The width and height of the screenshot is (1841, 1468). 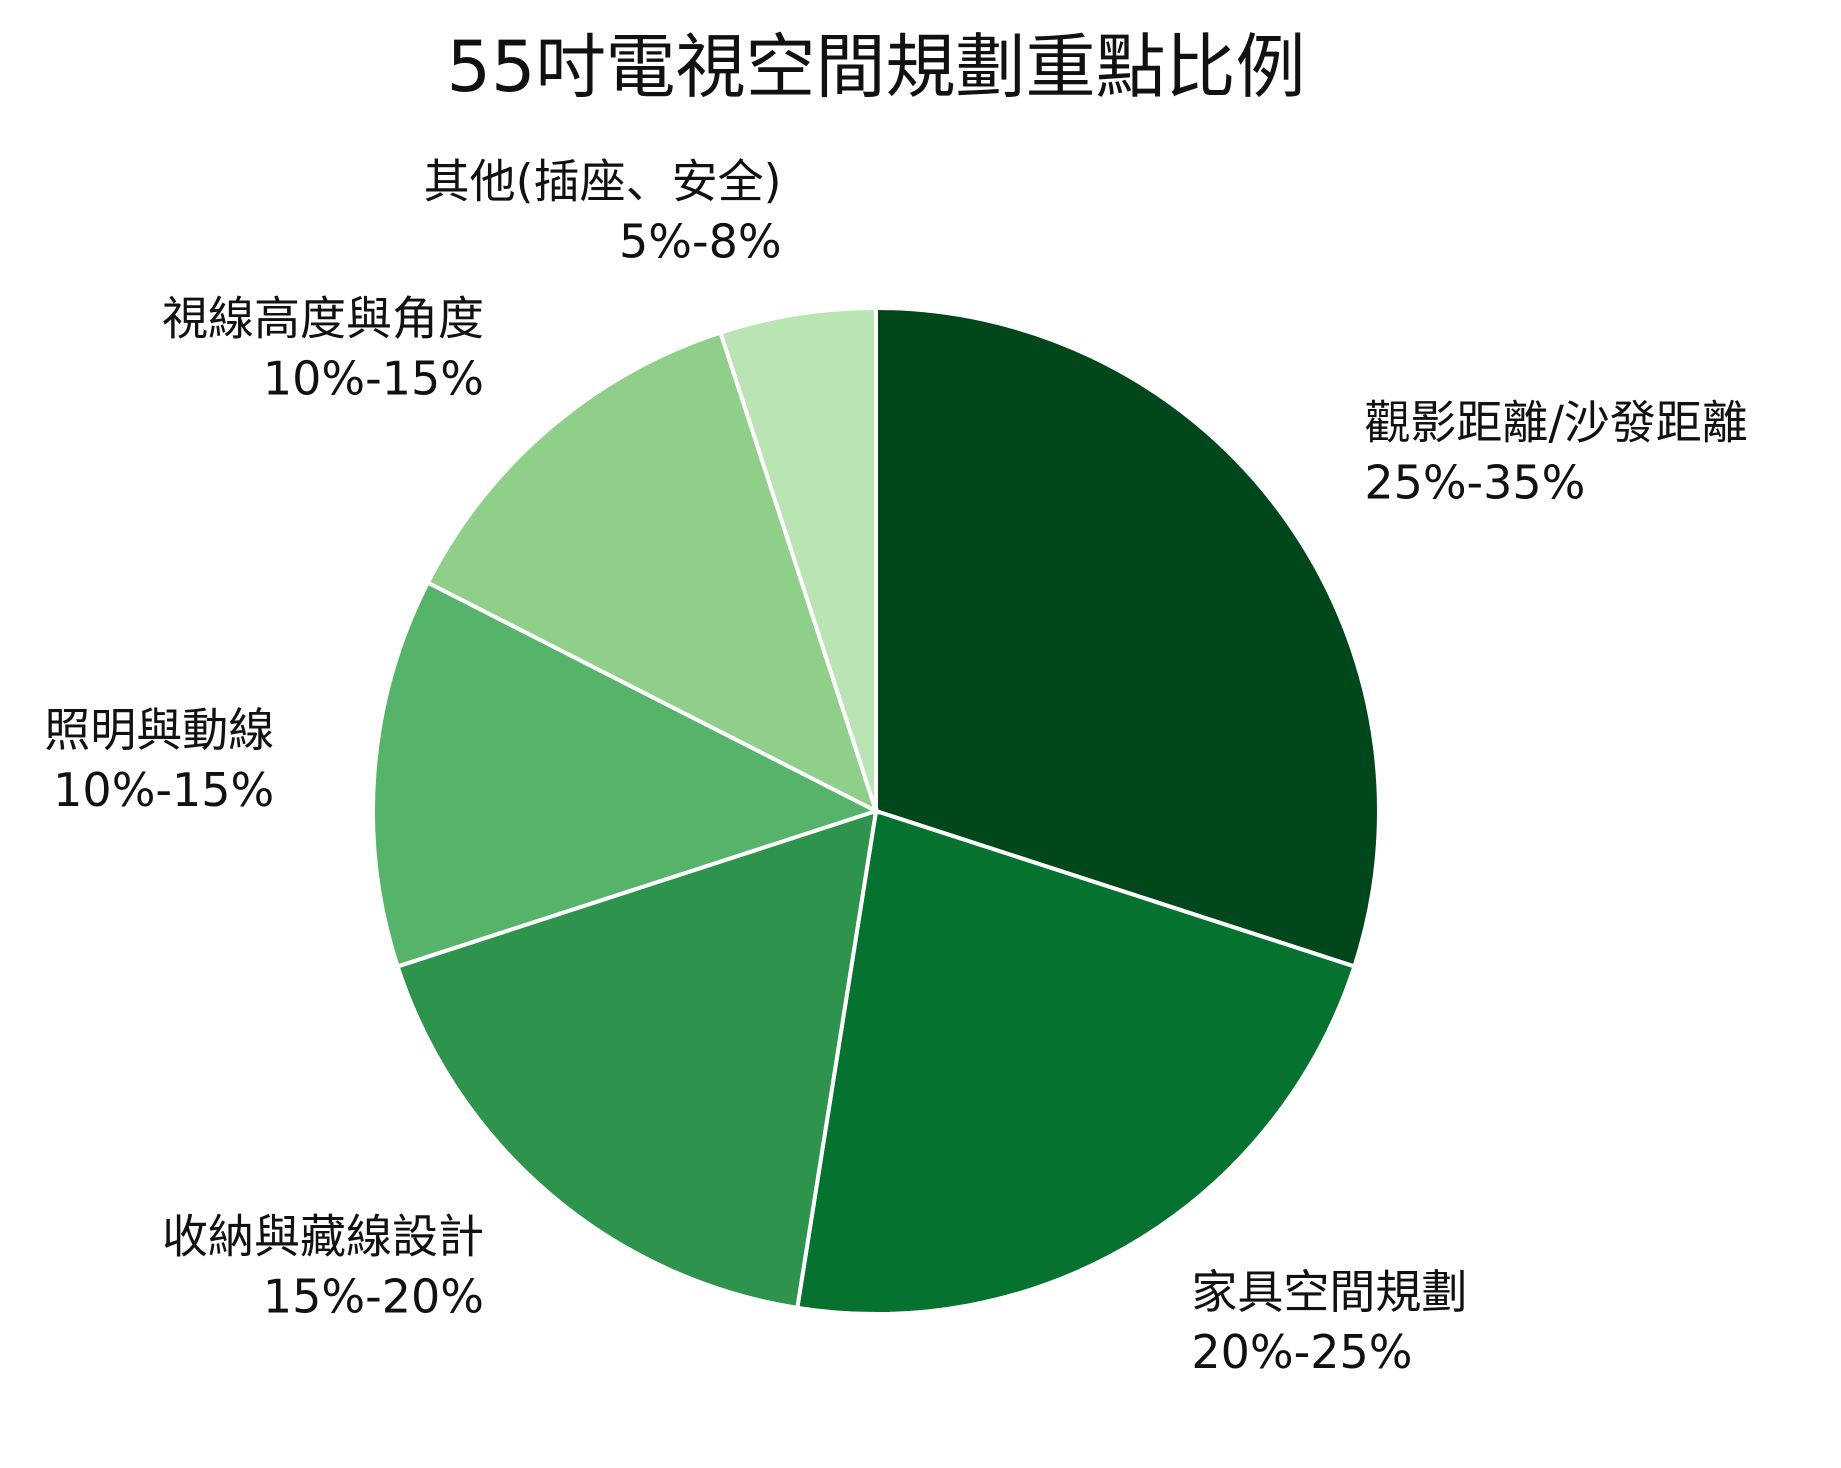 What do you see at coordinates (603, 181) in the screenshot?
I see `slice-label: 其他(插座、安全)` at bounding box center [603, 181].